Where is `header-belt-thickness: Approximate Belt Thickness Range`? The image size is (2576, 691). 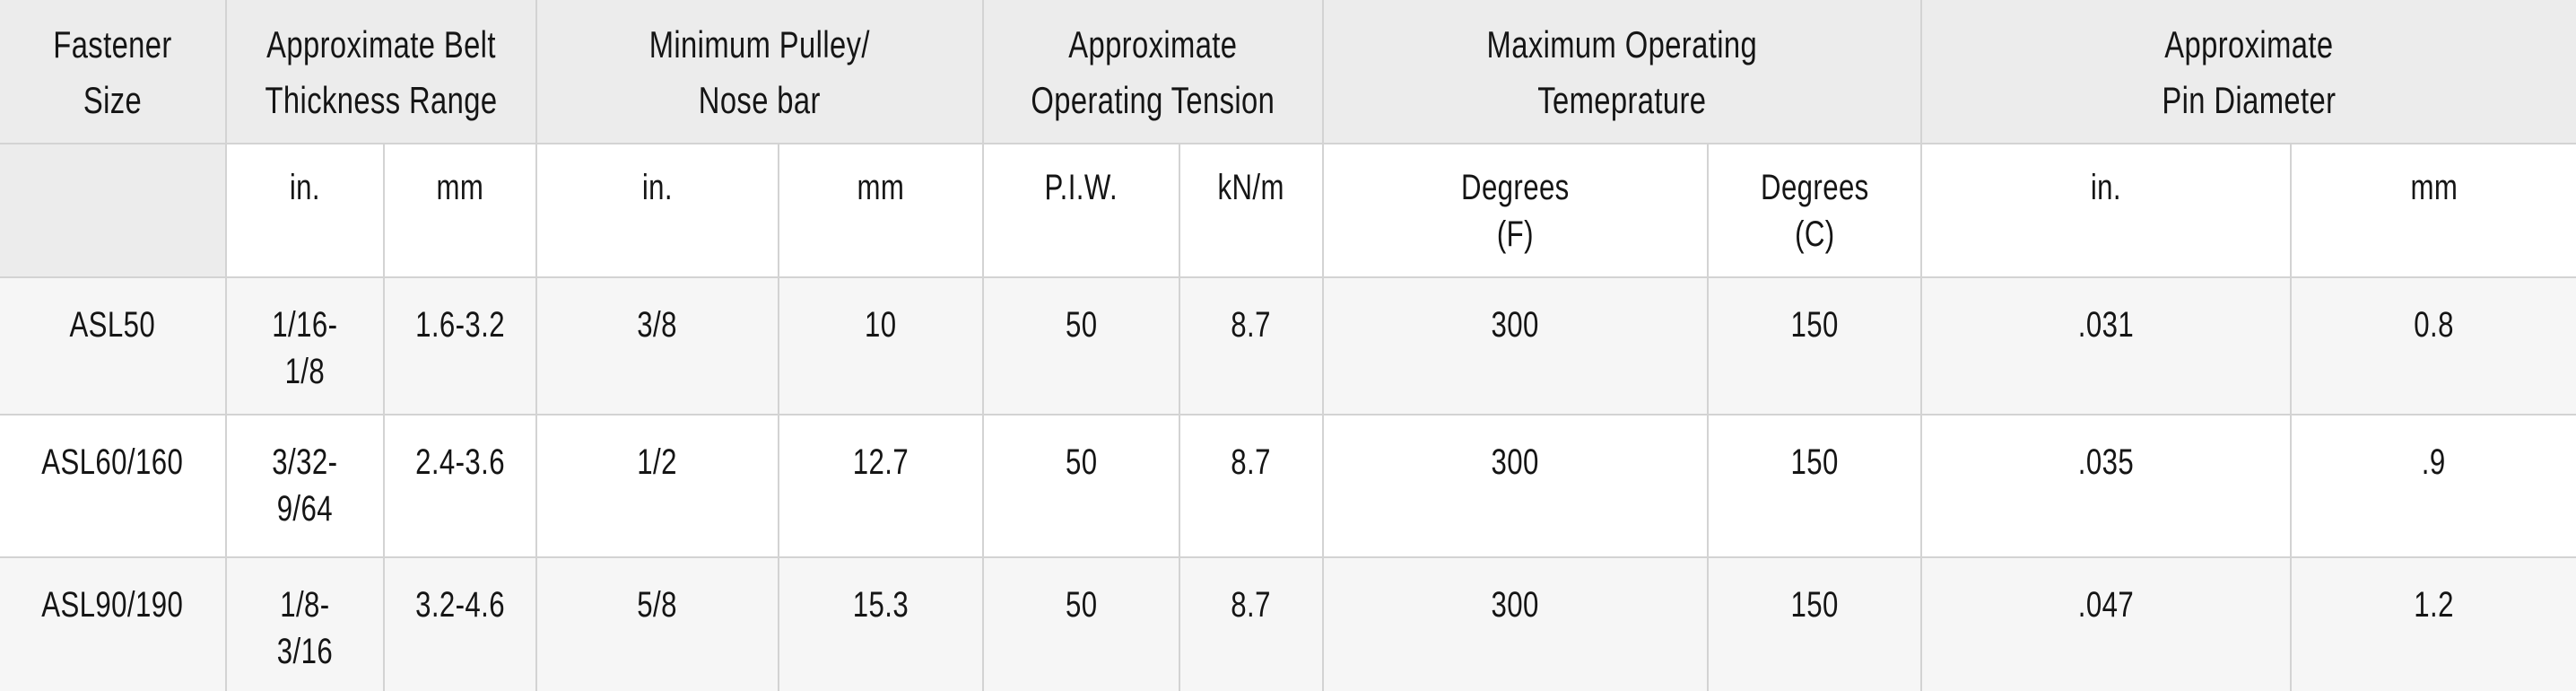
header-belt-thickness: Approximate Belt Thickness Range is located at coordinates (381, 72).